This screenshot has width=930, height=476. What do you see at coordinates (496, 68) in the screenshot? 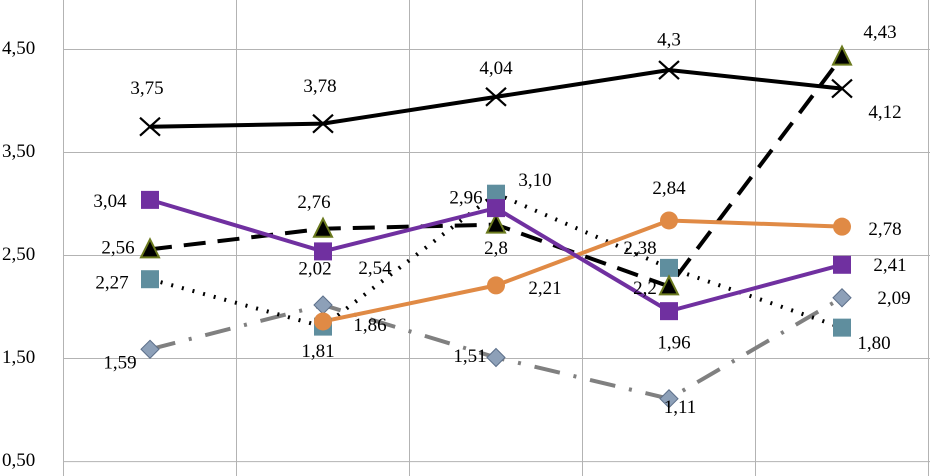
I see `data-label: 4,04` at bounding box center [496, 68].